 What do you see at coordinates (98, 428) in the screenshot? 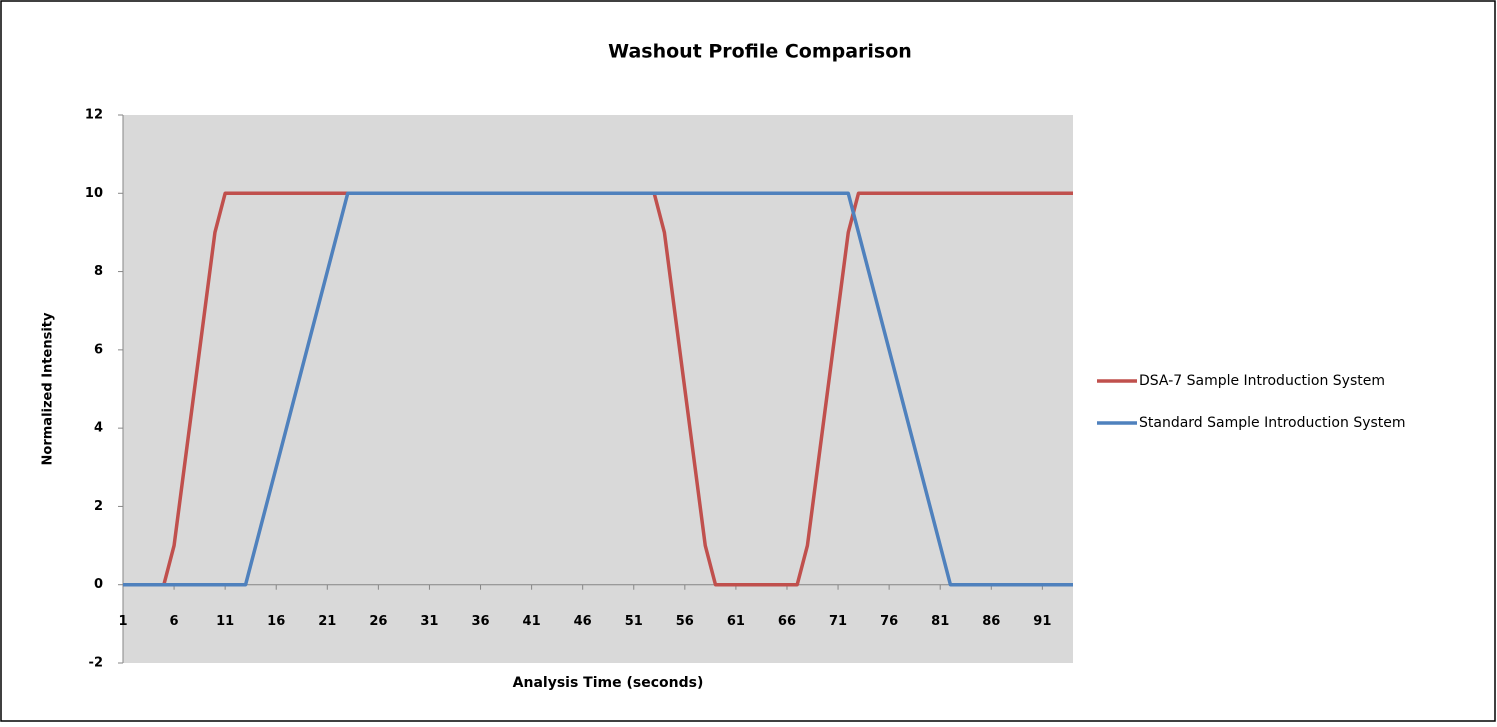
I see `y-tick-label: 4` at bounding box center [98, 428].